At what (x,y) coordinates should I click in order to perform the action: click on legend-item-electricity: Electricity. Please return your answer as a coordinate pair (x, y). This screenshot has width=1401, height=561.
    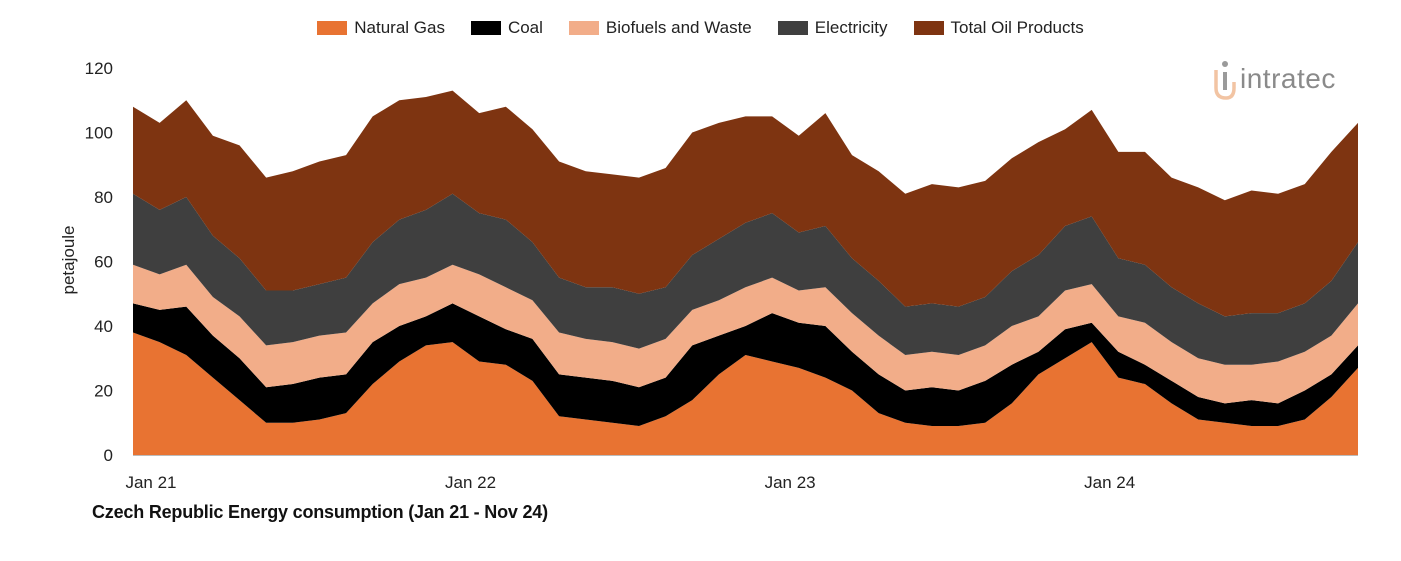
    Looking at the image, I should click on (832, 28).